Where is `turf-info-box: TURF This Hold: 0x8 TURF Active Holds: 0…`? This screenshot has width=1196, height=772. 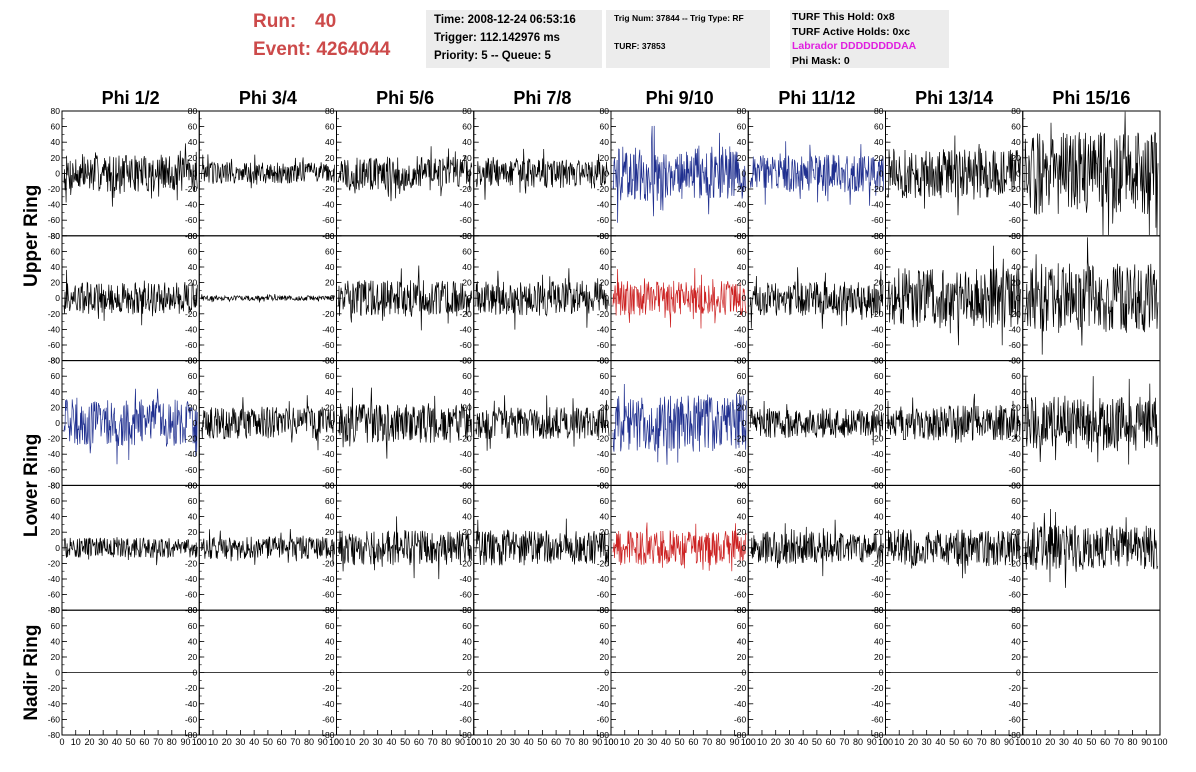
turf-info-box: TURF This Hold: 0x8 TURF Active Holds: 0… is located at coordinates (869, 39).